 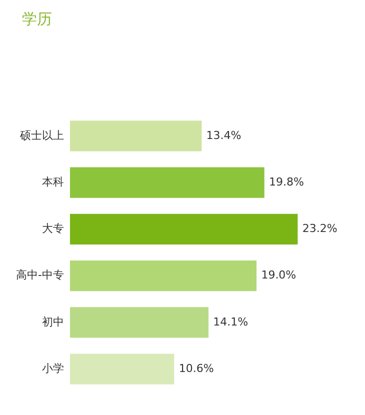 What do you see at coordinates (53, 321) in the screenshot?
I see `y-tick-label: 初中` at bounding box center [53, 321].